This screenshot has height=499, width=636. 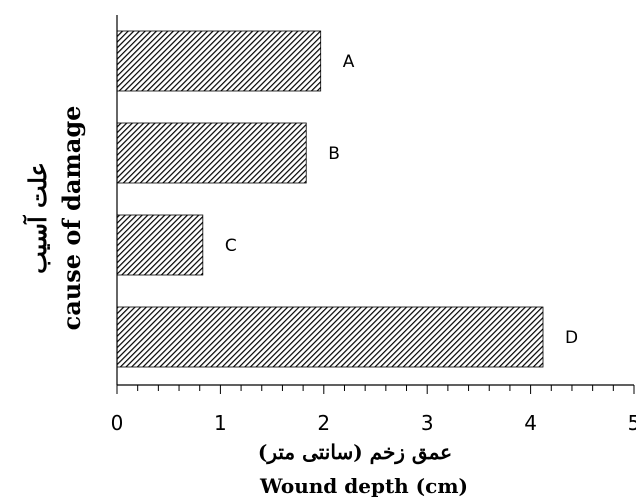 What do you see at coordinates (375, 389) in the screenshot?
I see `x-ticks-group` at bounding box center [375, 389].